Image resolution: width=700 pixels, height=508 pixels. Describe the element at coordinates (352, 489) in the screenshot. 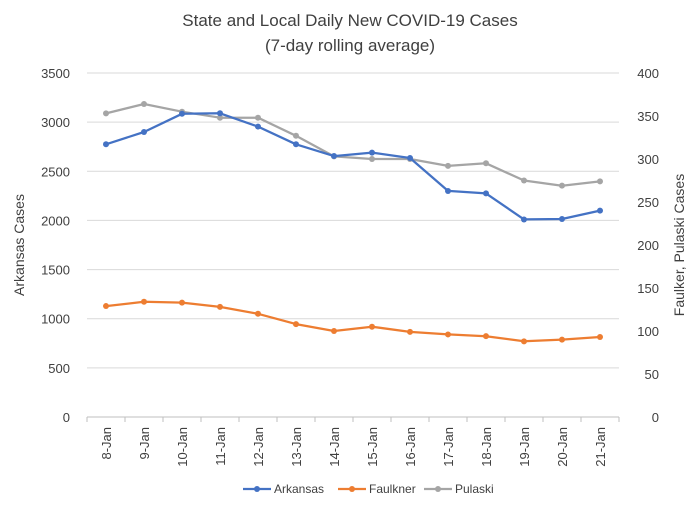

I see `legend-marker-faulkner` at that location.